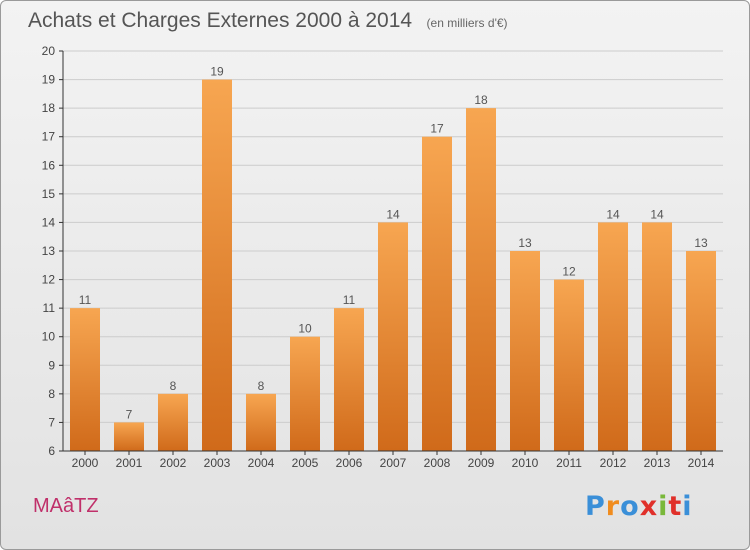 The height and width of the screenshot is (550, 750). What do you see at coordinates (569, 272) in the screenshot?
I see `data-label-2011: 12` at bounding box center [569, 272].